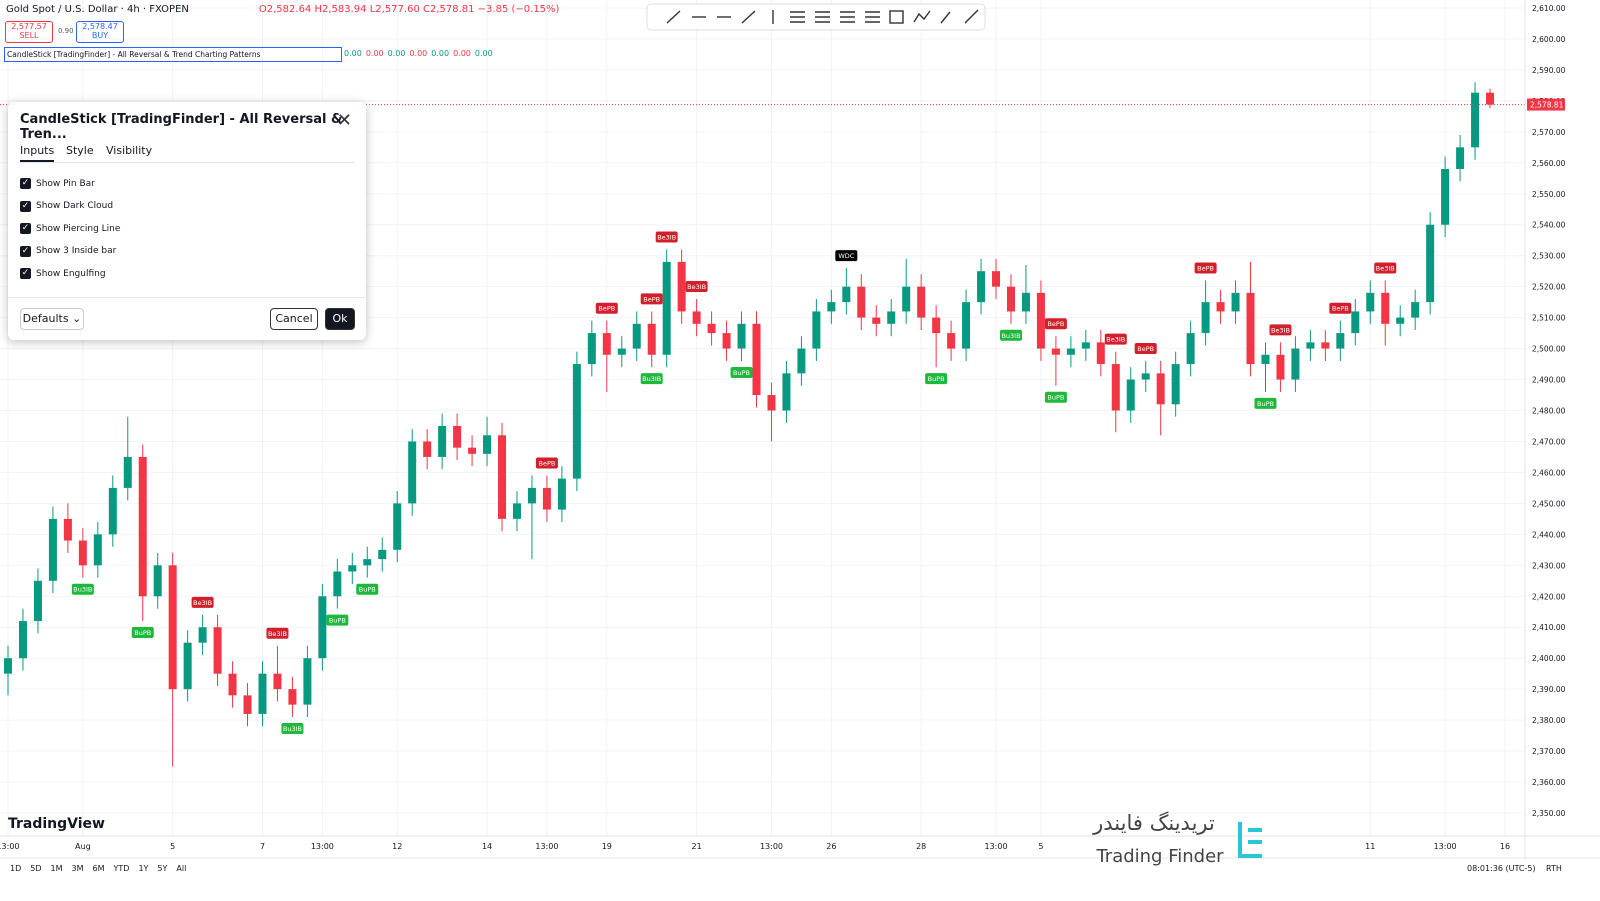  I want to click on range-button: 1D, so click(16, 868).